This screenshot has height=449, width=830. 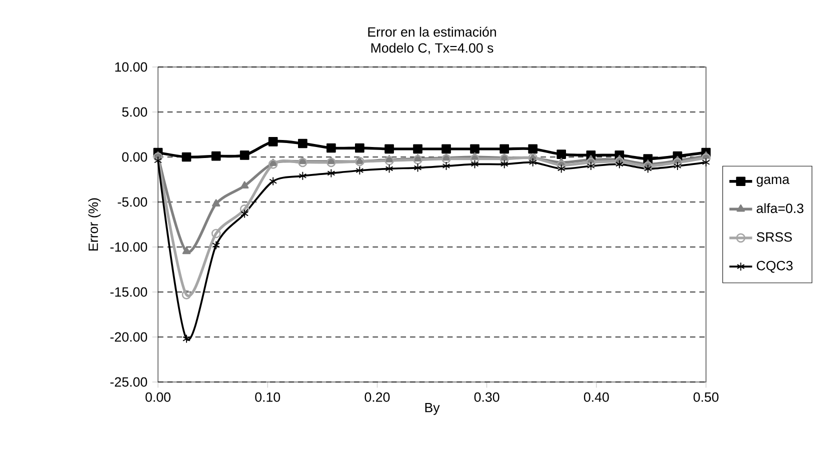 What do you see at coordinates (94, 224) in the screenshot?
I see `y-axis-title: Error (%)` at bounding box center [94, 224].